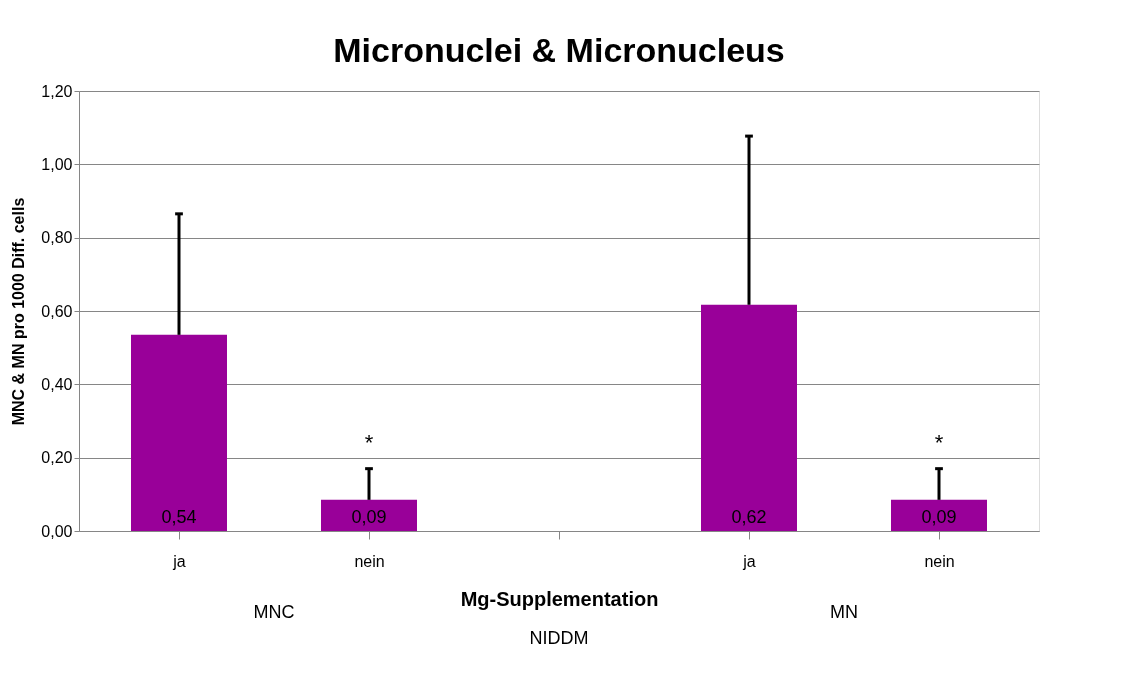  Describe the element at coordinates (559, 50) in the screenshot. I see `chart-title: Micronuclei & Micronucleus` at that location.